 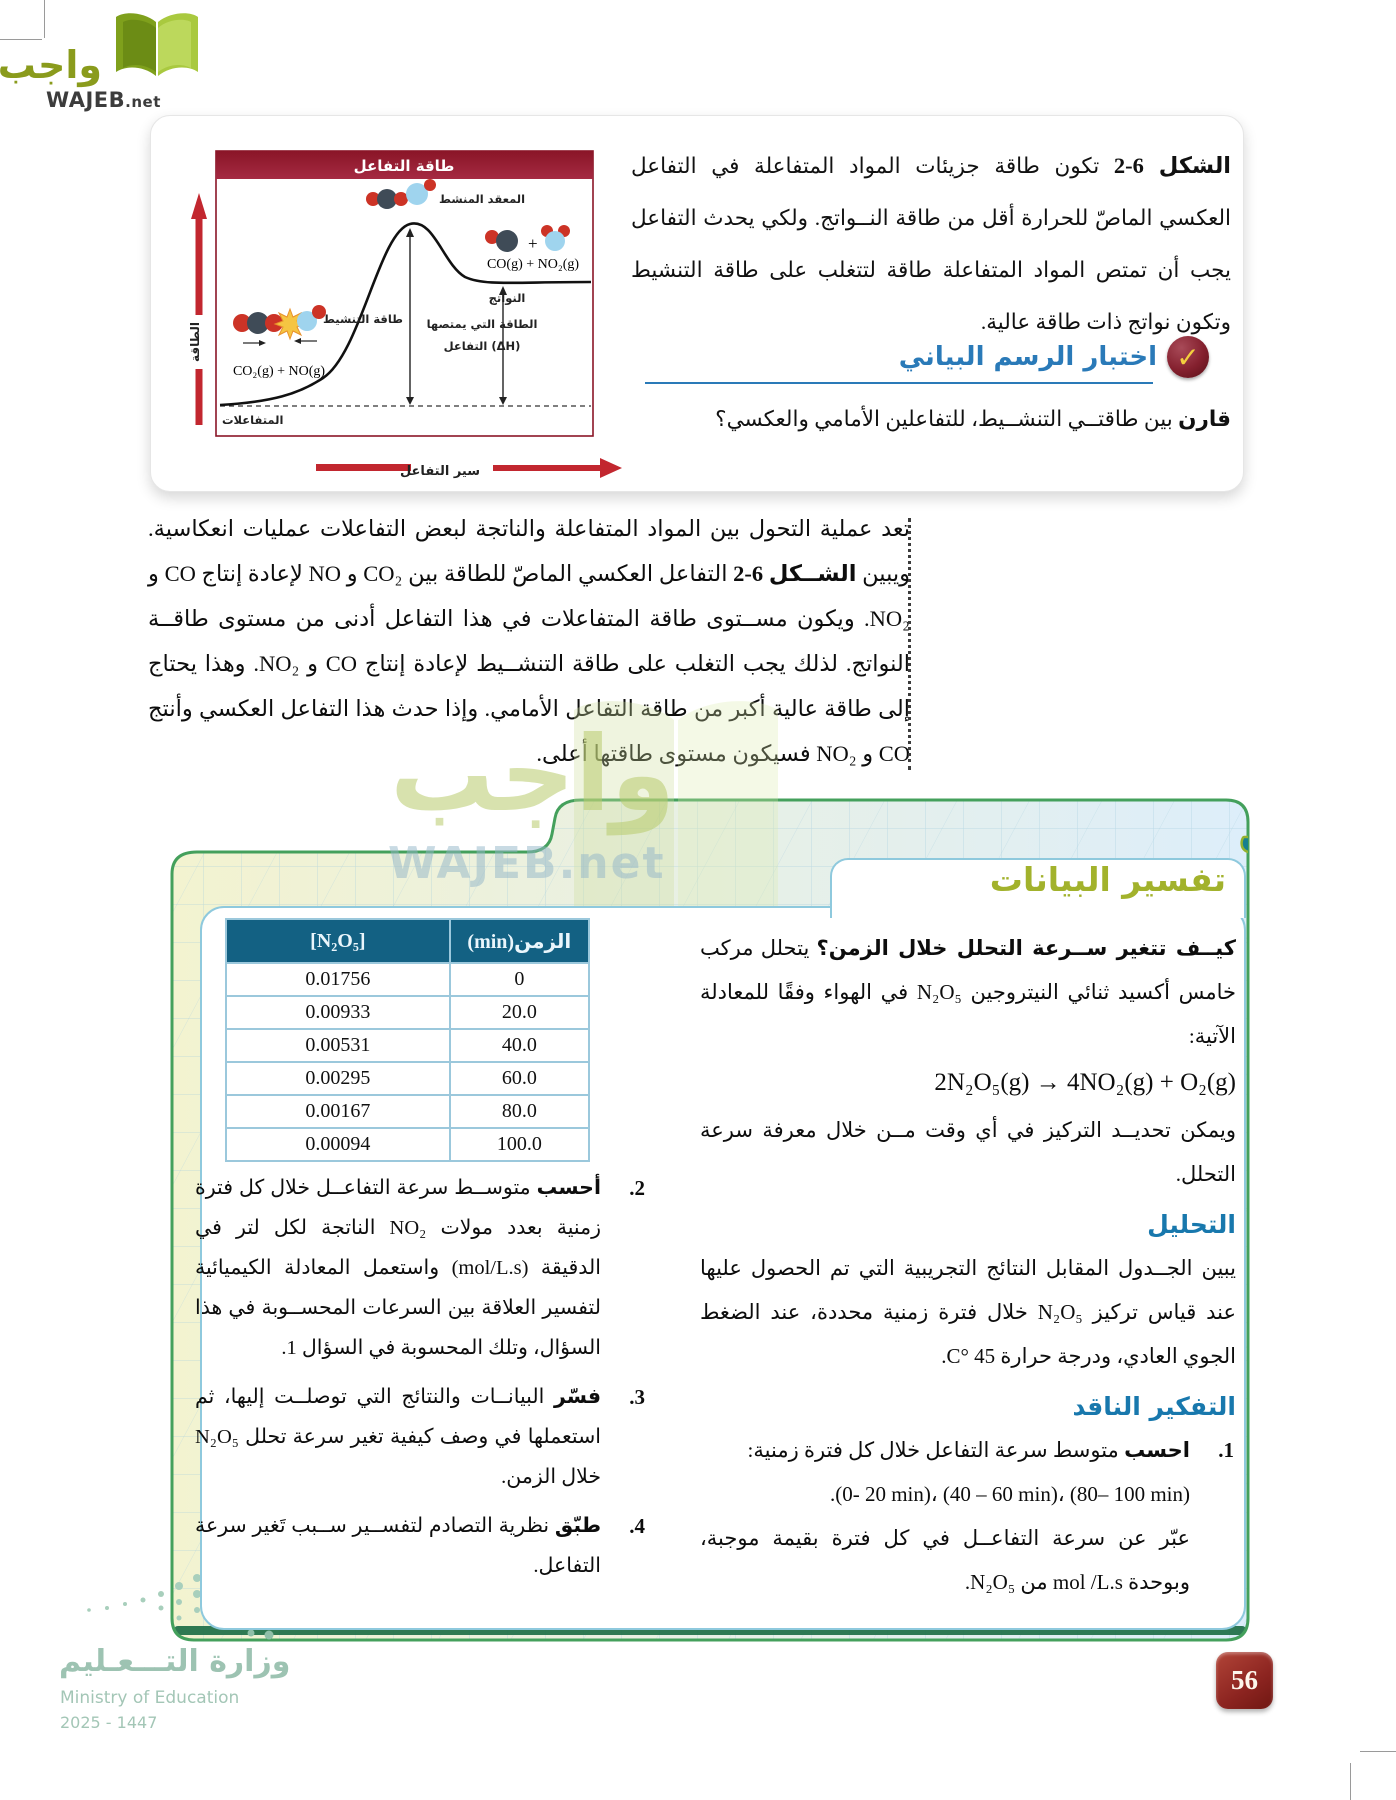 What do you see at coordinates (611, 468) in the screenshot?
I see `x-axis-arrowhead` at bounding box center [611, 468].